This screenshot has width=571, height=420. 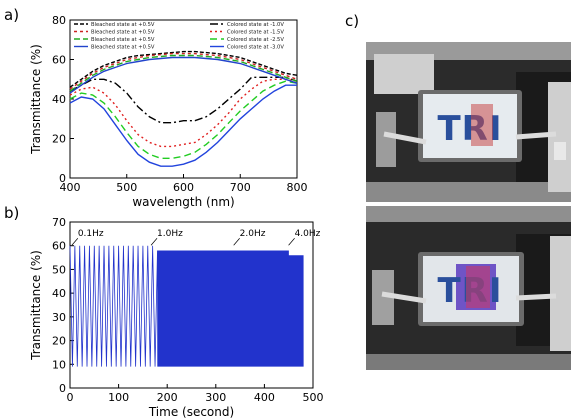 What do you see at coordinates (183, 187) in the screenshot?
I see `chart-a-xtick-label: 600` at bounding box center [183, 187].